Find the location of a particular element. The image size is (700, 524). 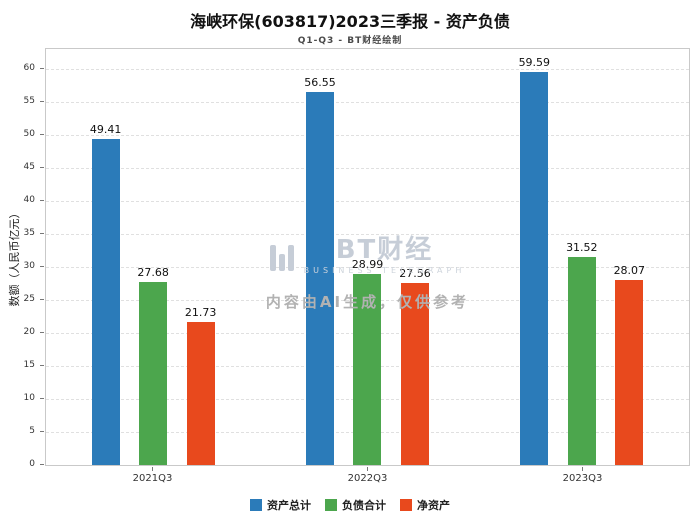

bar-value-label: 59.59 is located at coordinates (534, 62).